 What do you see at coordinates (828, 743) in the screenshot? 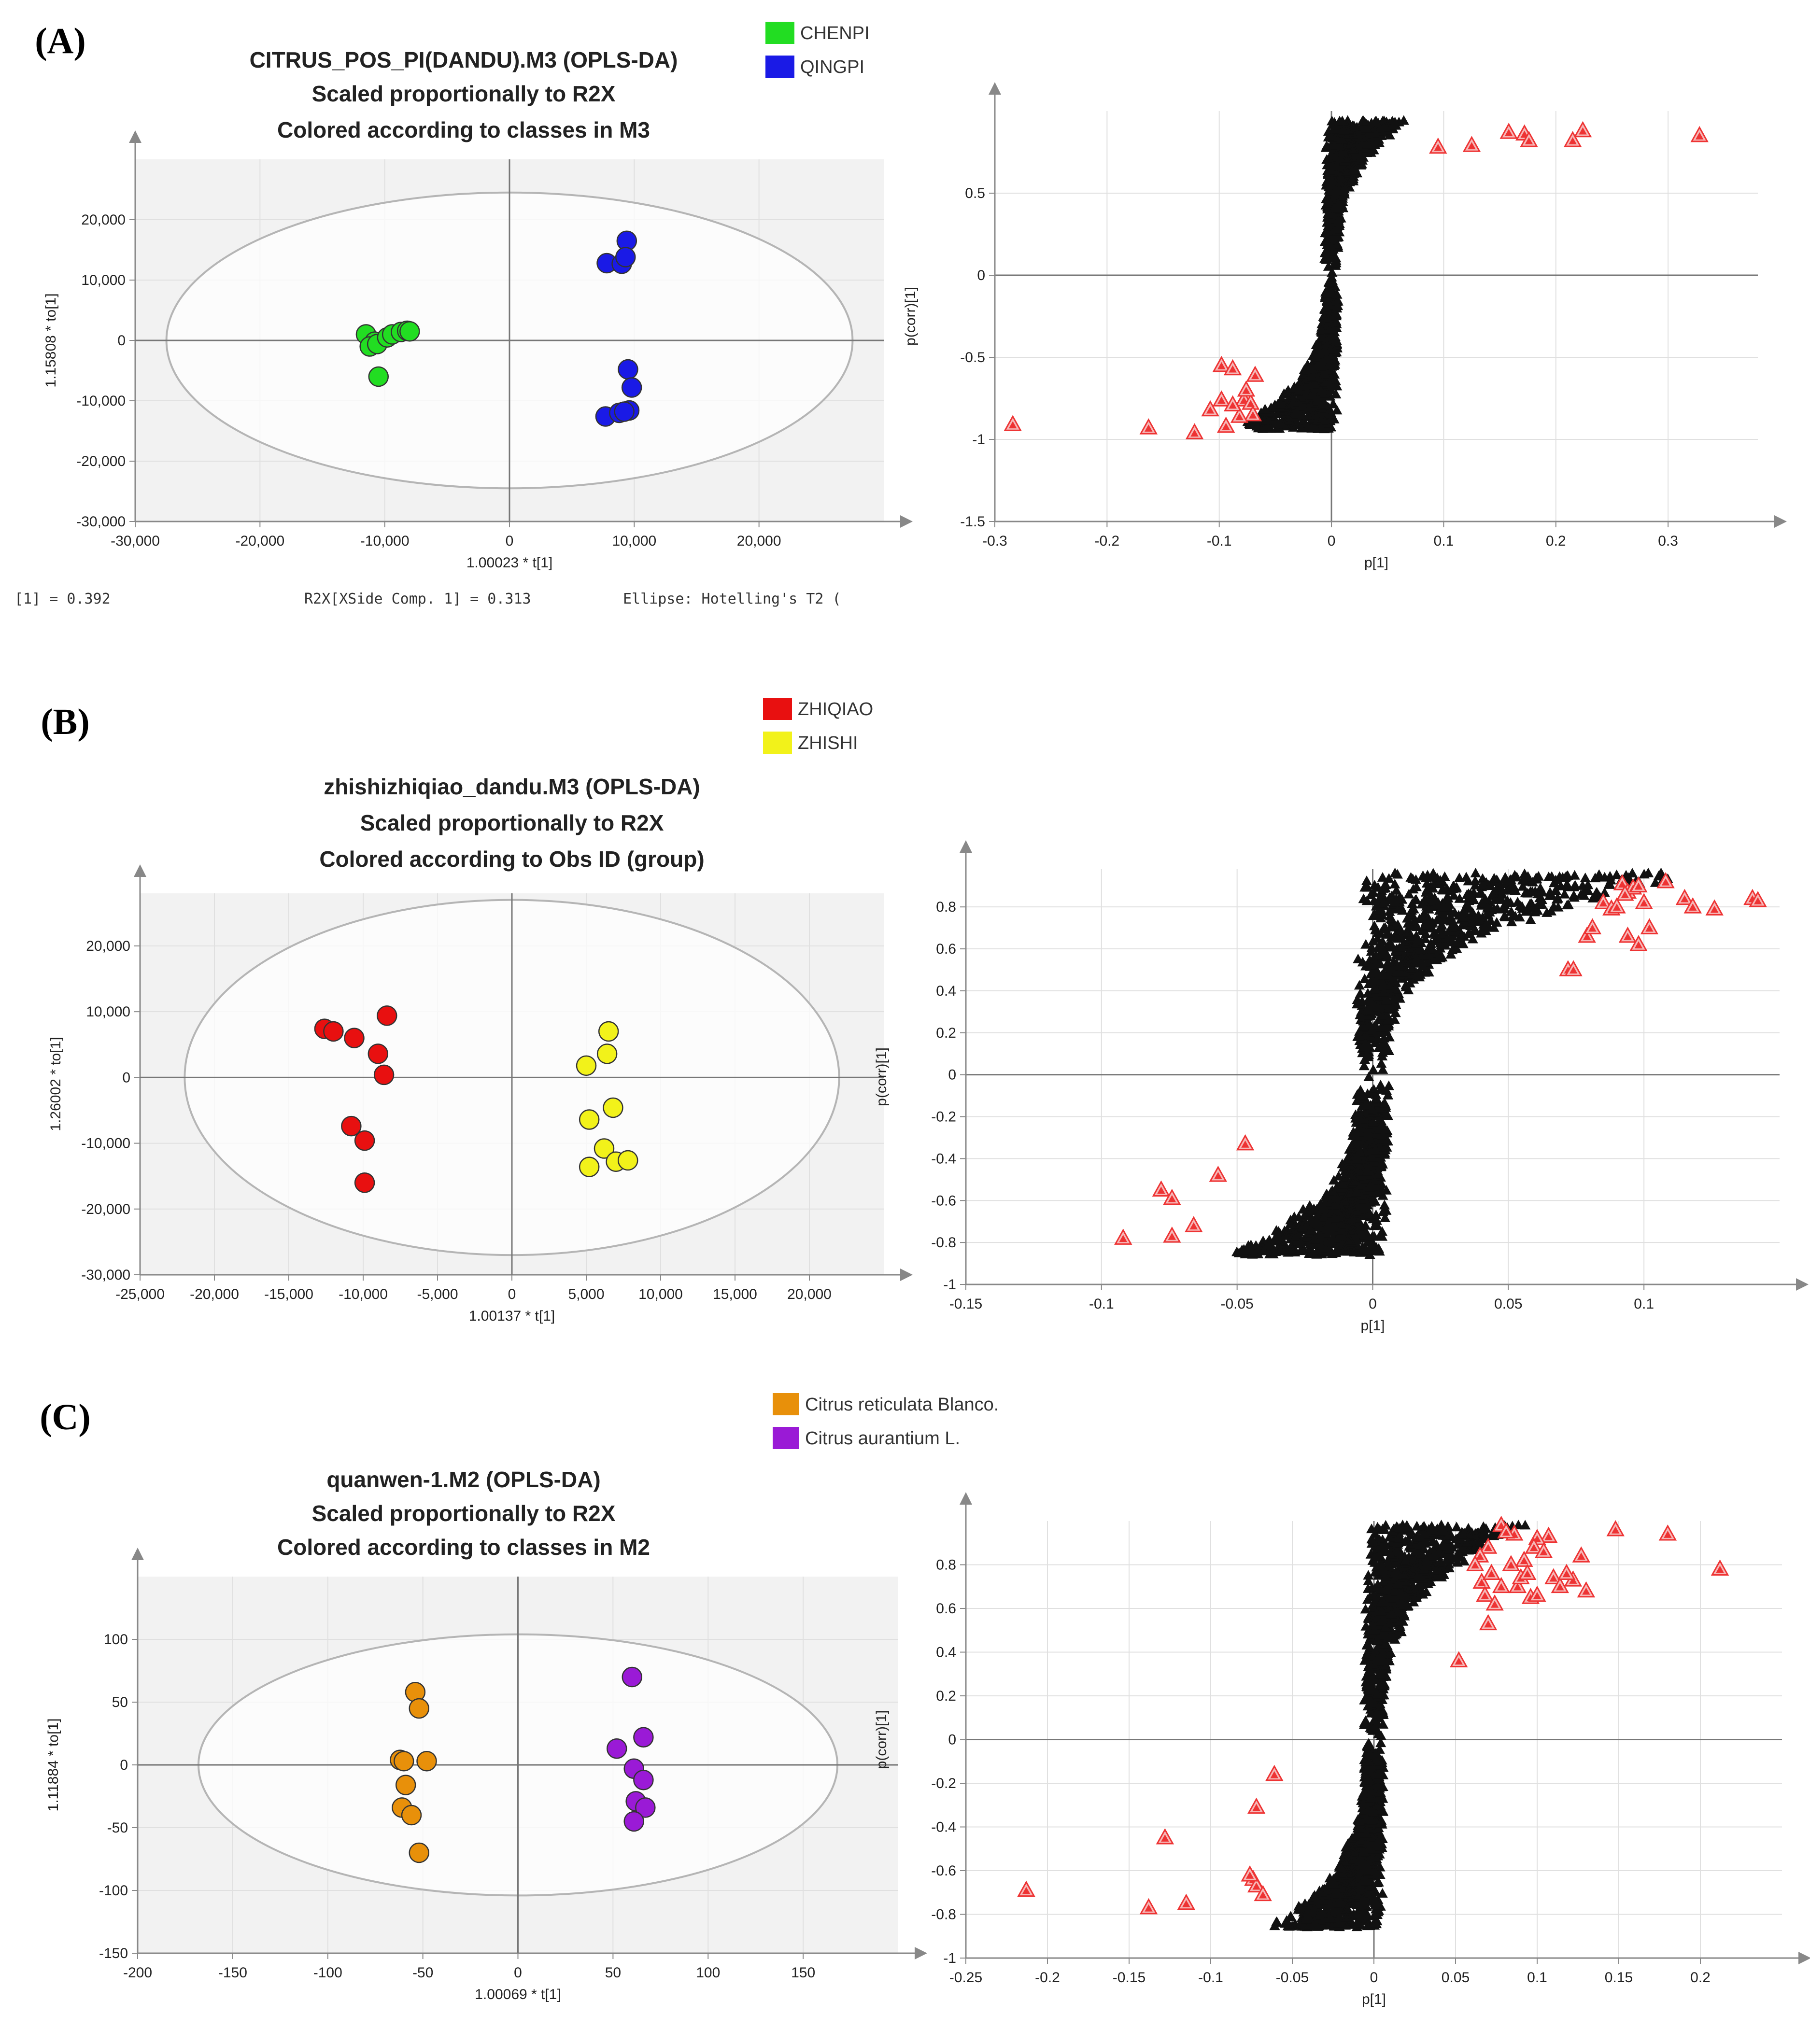
I see `legend-label: ZHISHI` at bounding box center [828, 743].